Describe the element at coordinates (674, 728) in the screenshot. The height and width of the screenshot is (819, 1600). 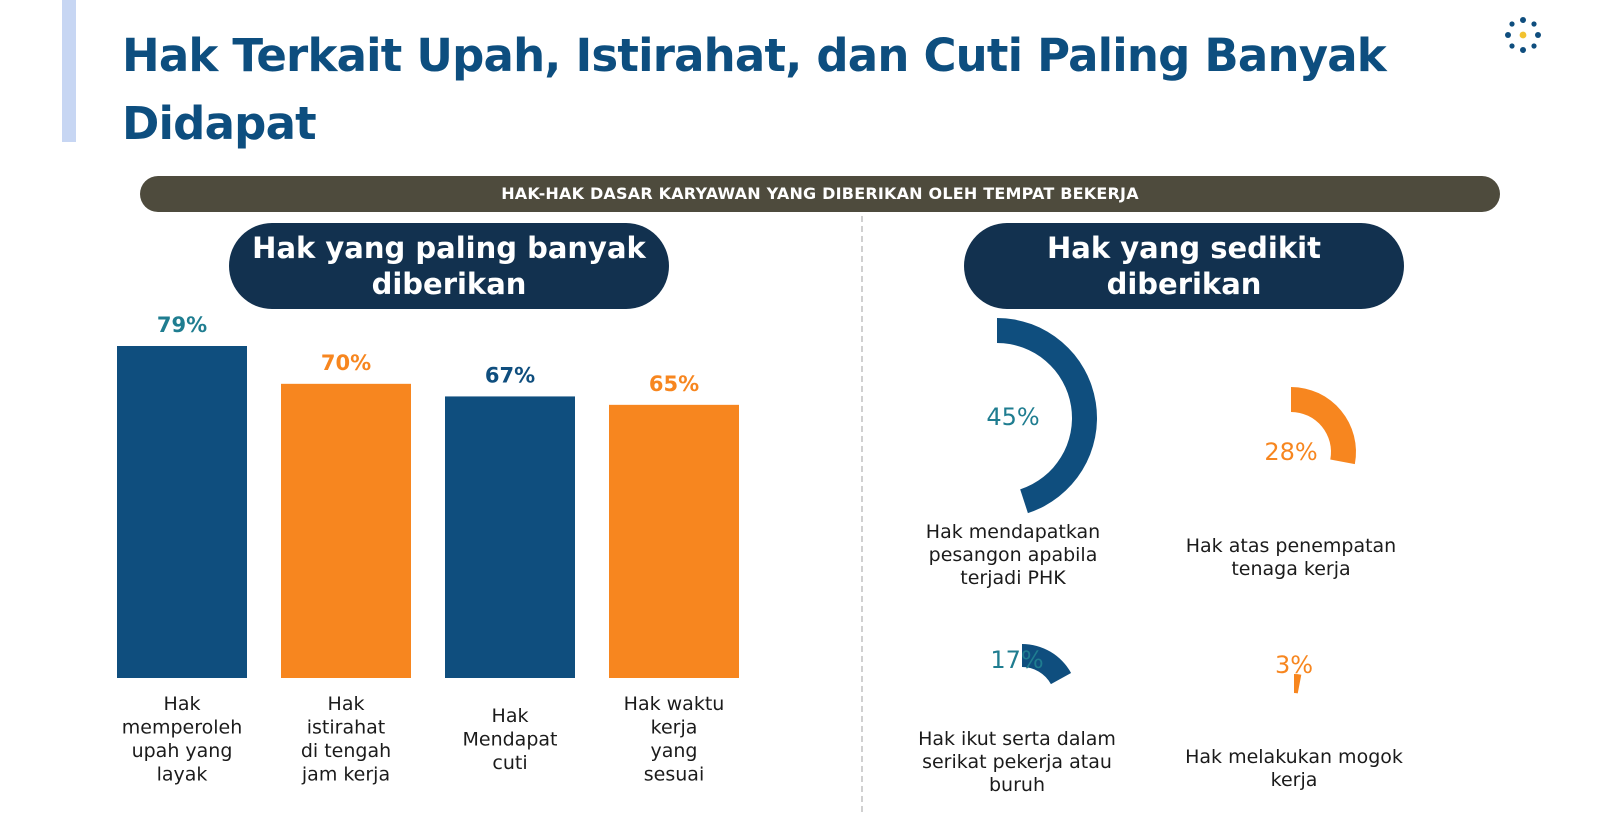
I see `bar-category-label: kerja` at that location.